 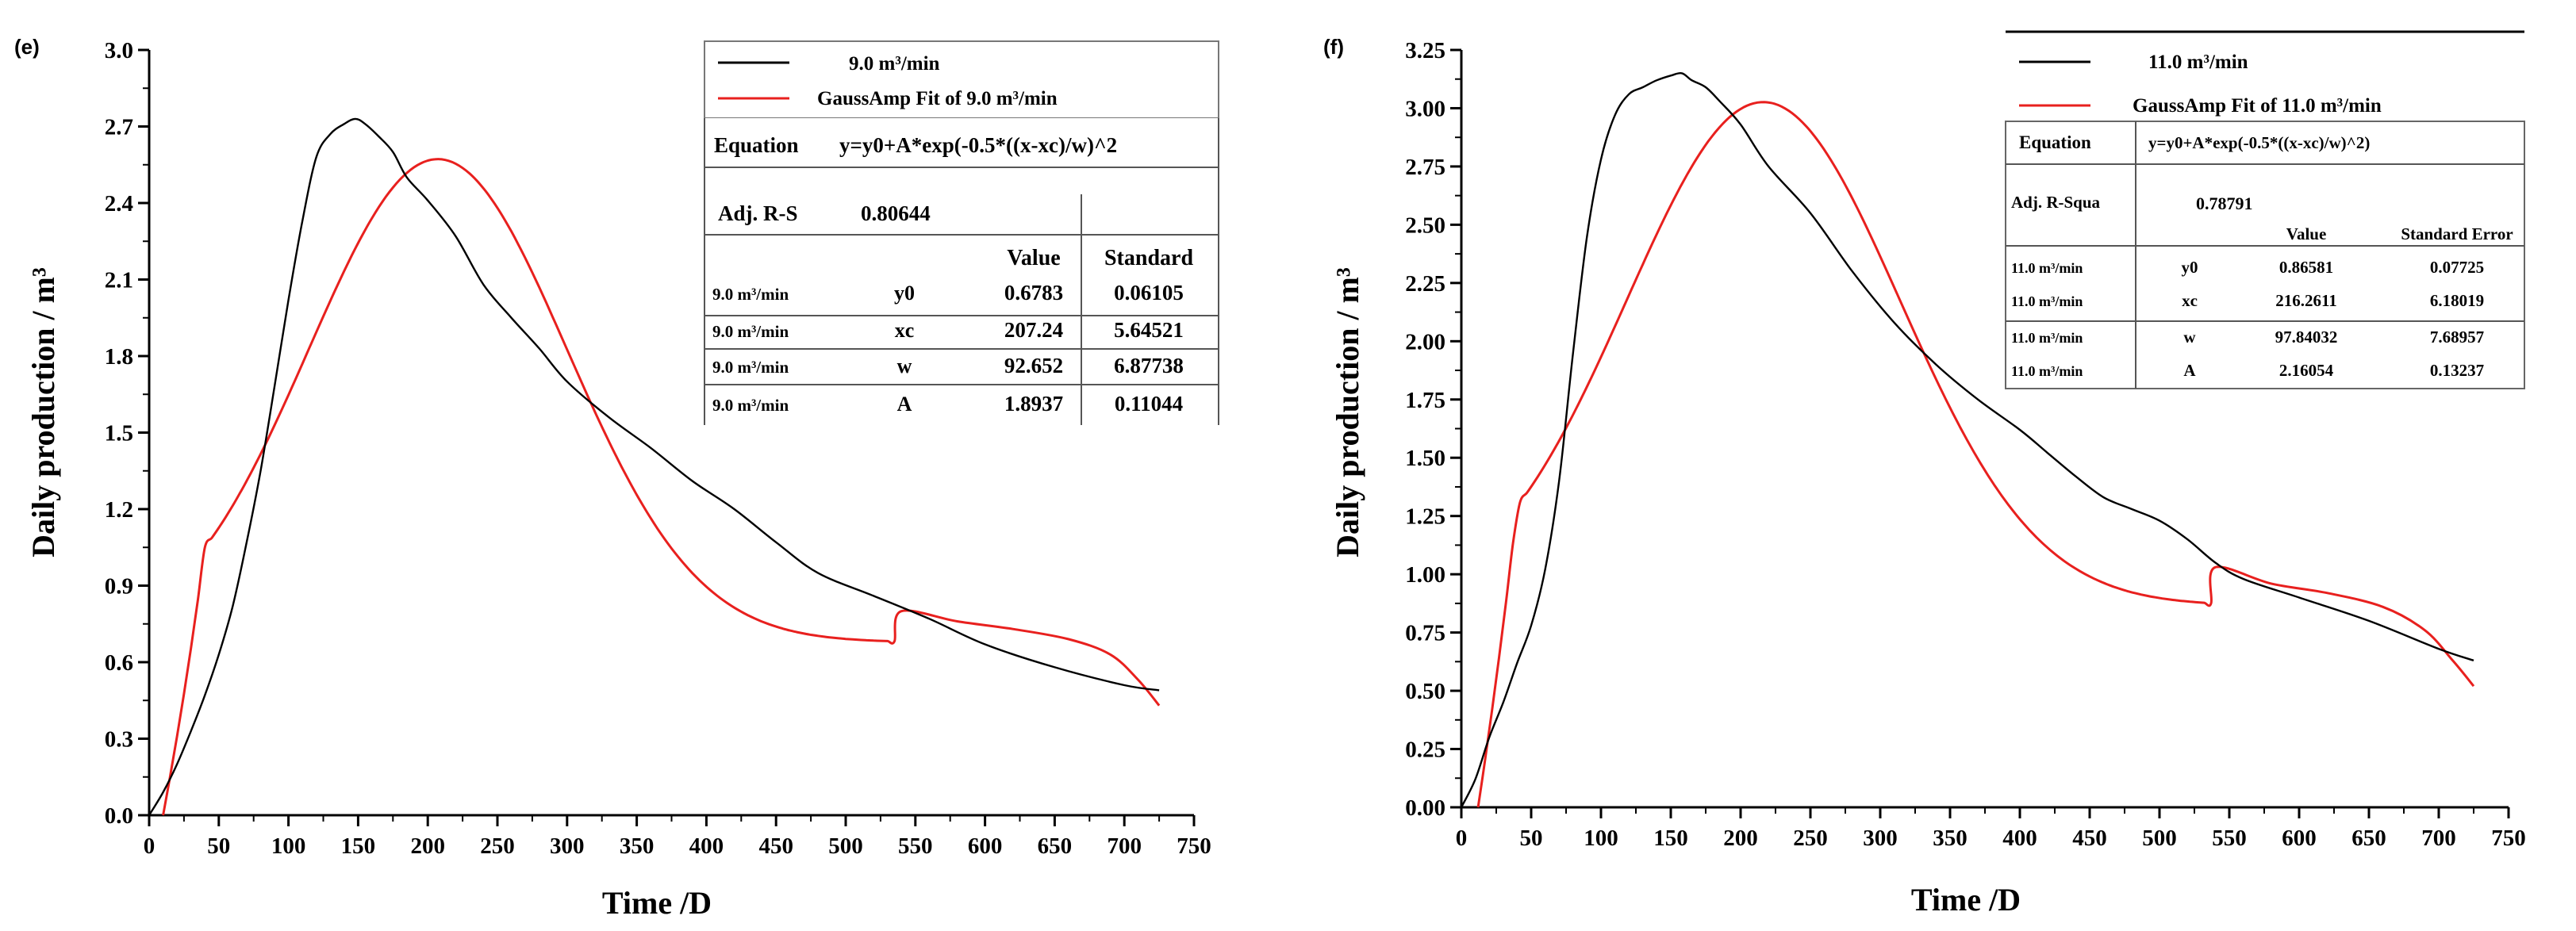 I want to click on equation-label-e: Equation, so click(x=756, y=145).